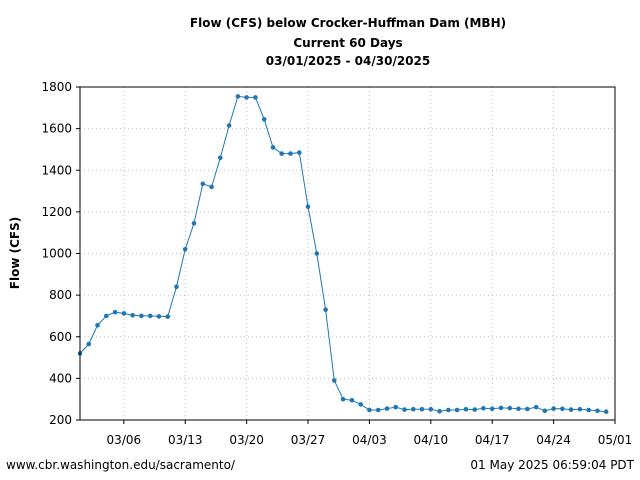 The image size is (640, 480). What do you see at coordinates (185, 440) in the screenshot?
I see `x-tick-label: 03/13` at bounding box center [185, 440].